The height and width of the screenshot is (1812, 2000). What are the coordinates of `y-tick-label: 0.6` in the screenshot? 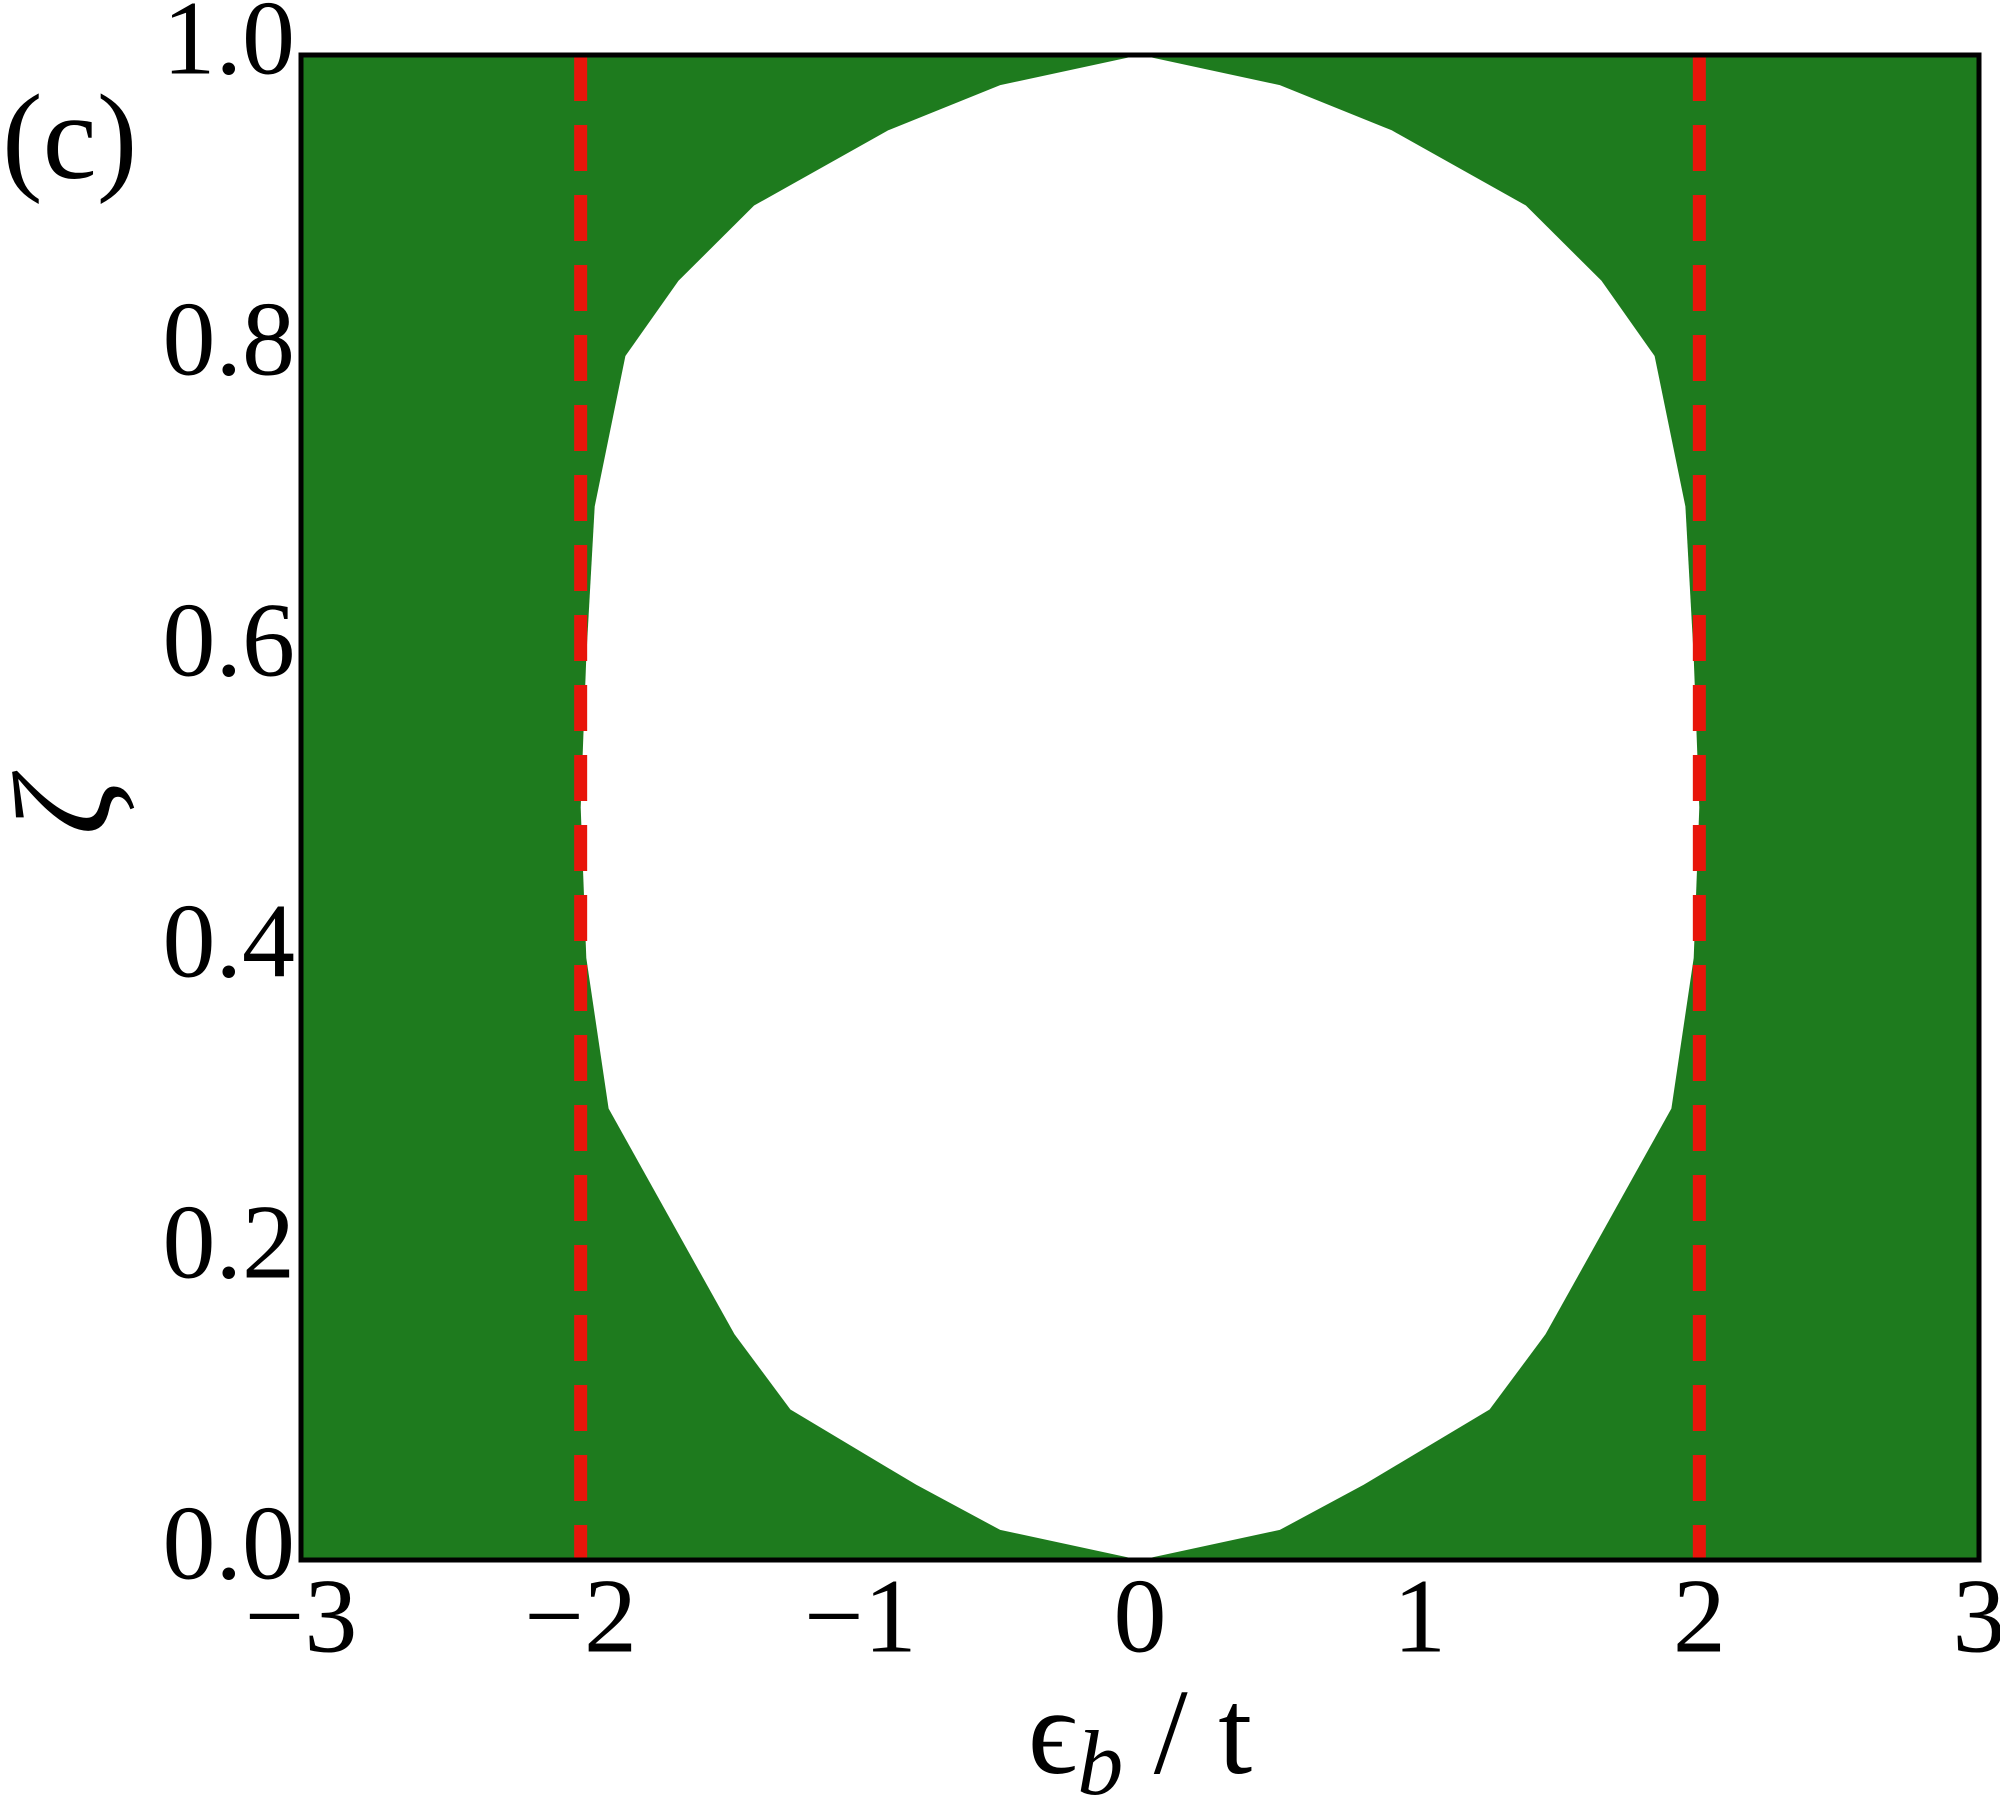 It's located at (229, 639).